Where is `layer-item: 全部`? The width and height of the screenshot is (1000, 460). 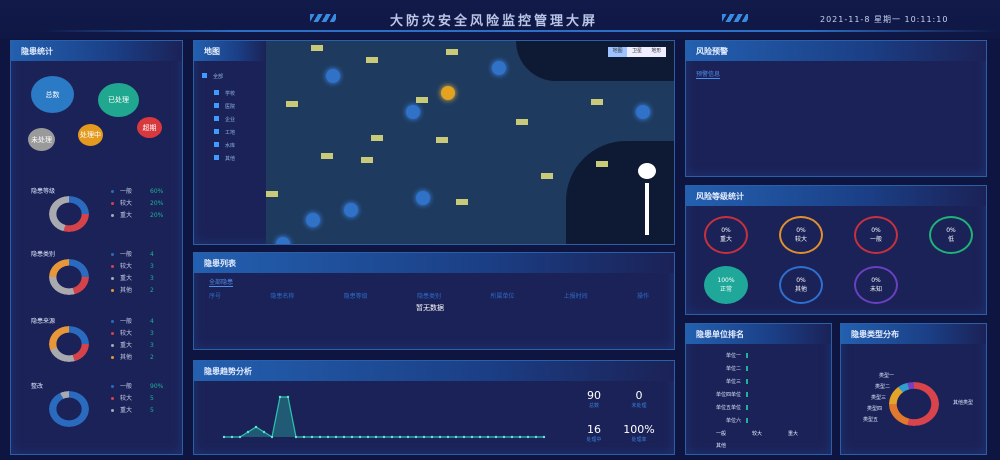 layer-item: 全部 is located at coordinates (218, 81).